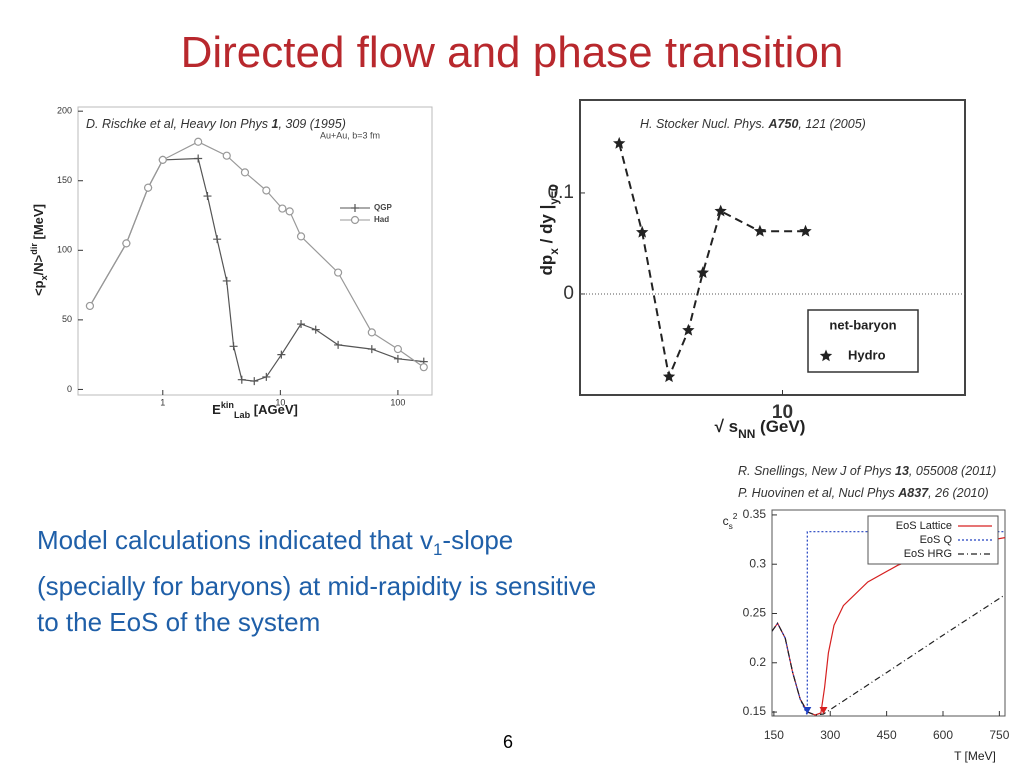  I want to click on label-segment: Lab, so click(242, 415).